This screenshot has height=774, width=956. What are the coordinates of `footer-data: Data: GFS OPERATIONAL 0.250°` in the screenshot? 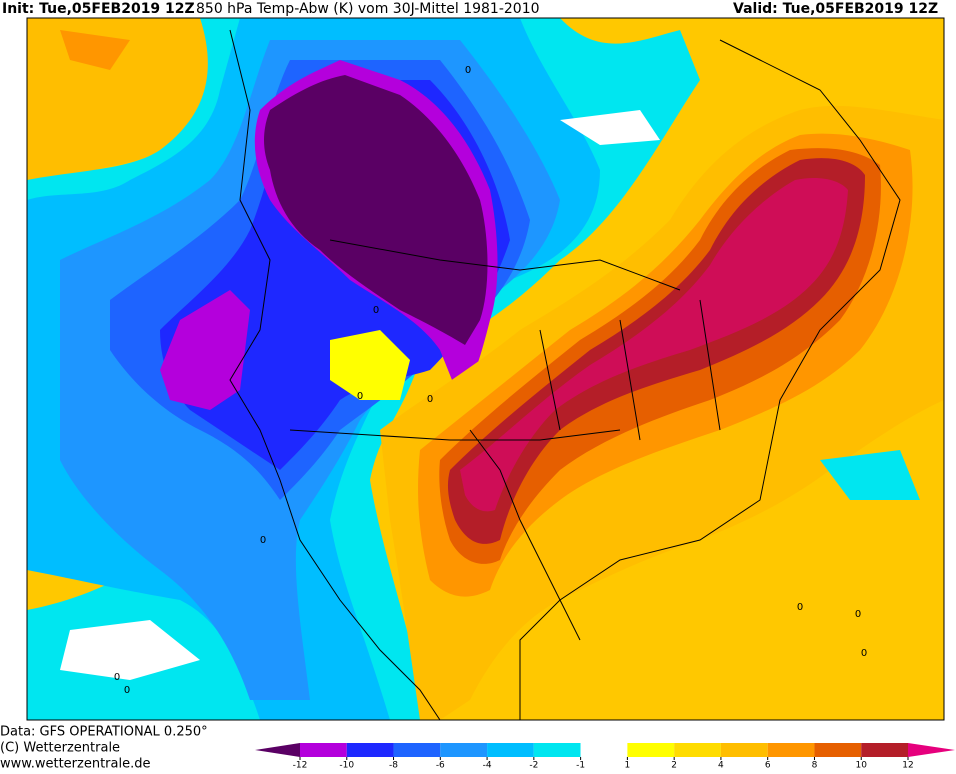 It's located at (104, 732).